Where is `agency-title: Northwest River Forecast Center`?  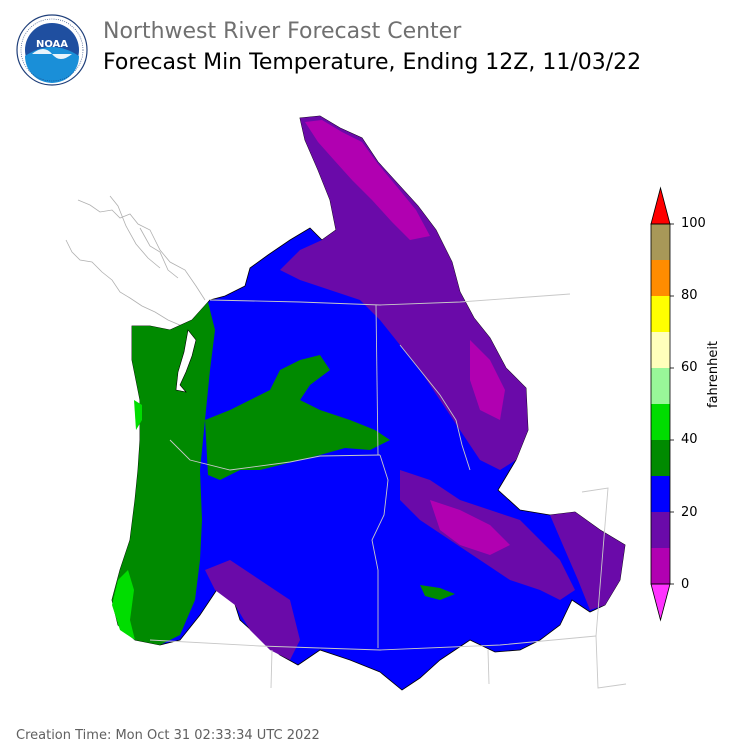
agency-title: Northwest River Forecast Center is located at coordinates (282, 31).